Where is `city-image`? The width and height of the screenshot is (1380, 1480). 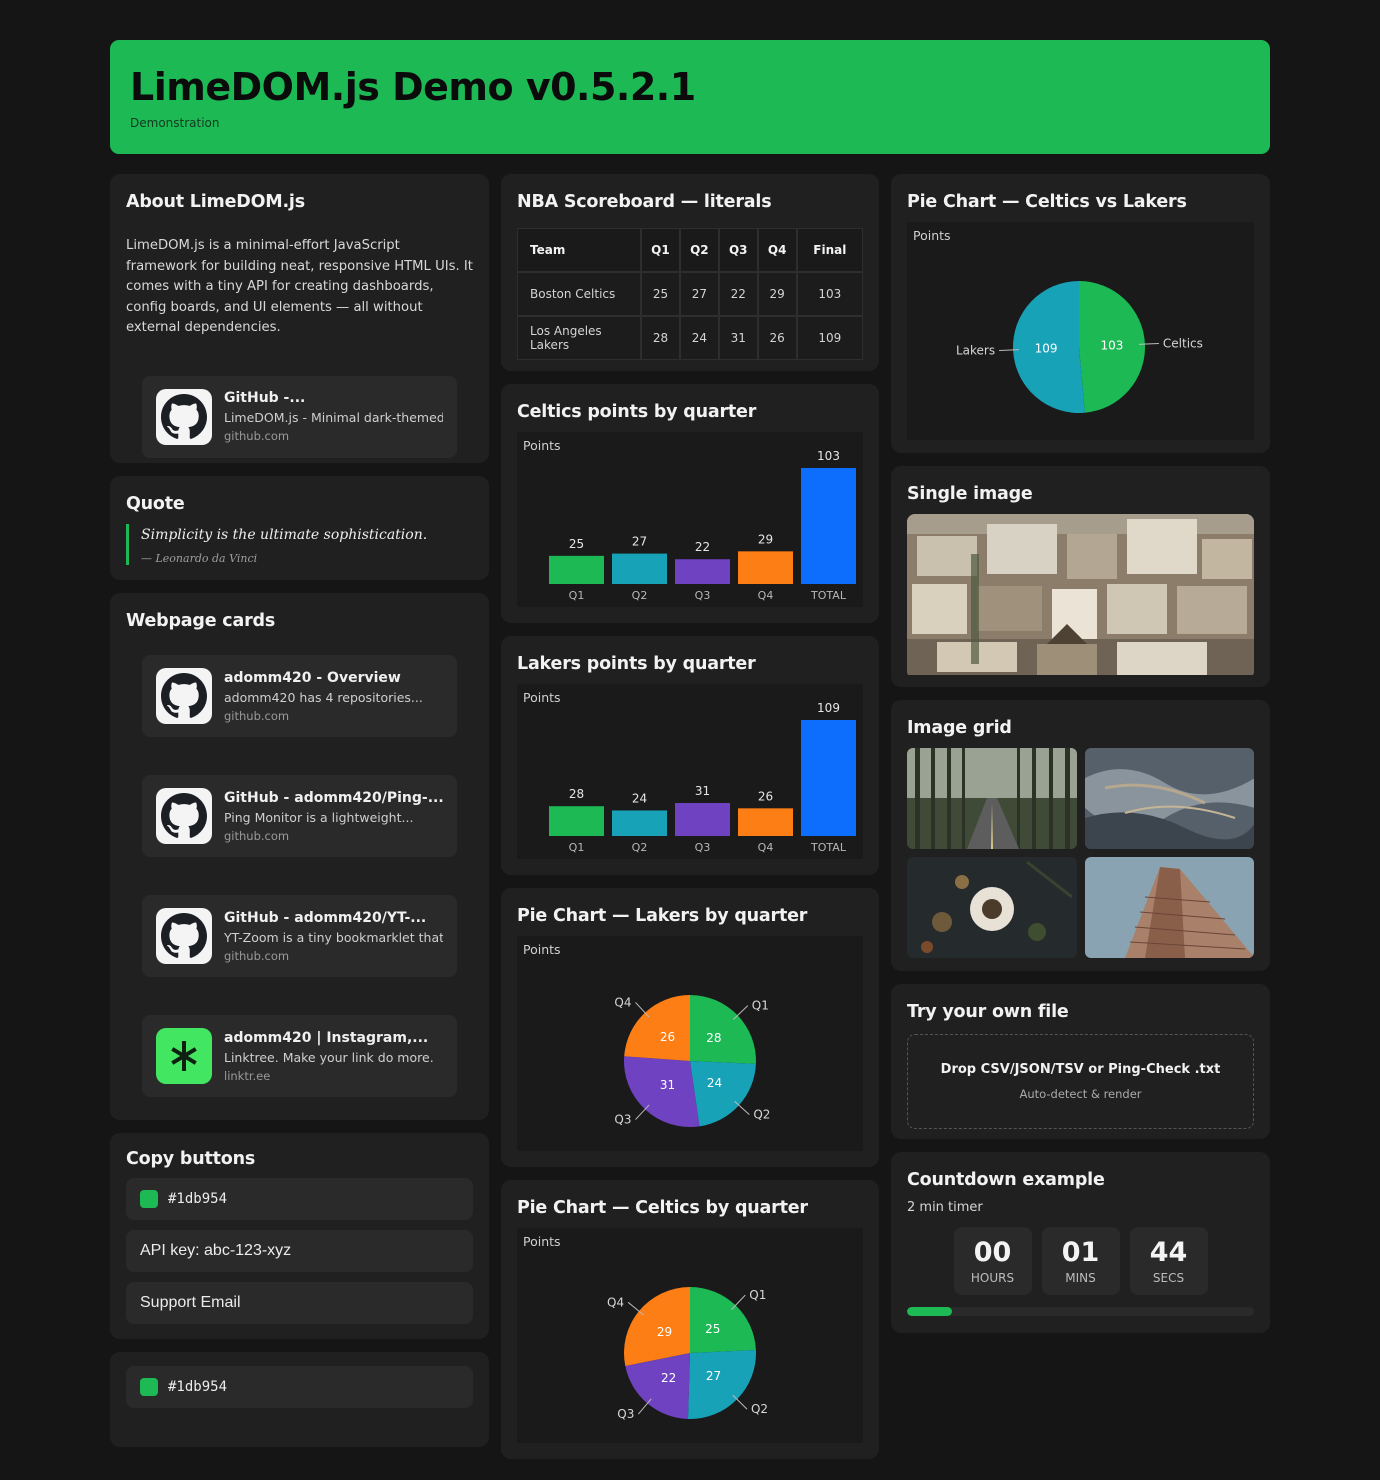
city-image is located at coordinates (1080, 596).